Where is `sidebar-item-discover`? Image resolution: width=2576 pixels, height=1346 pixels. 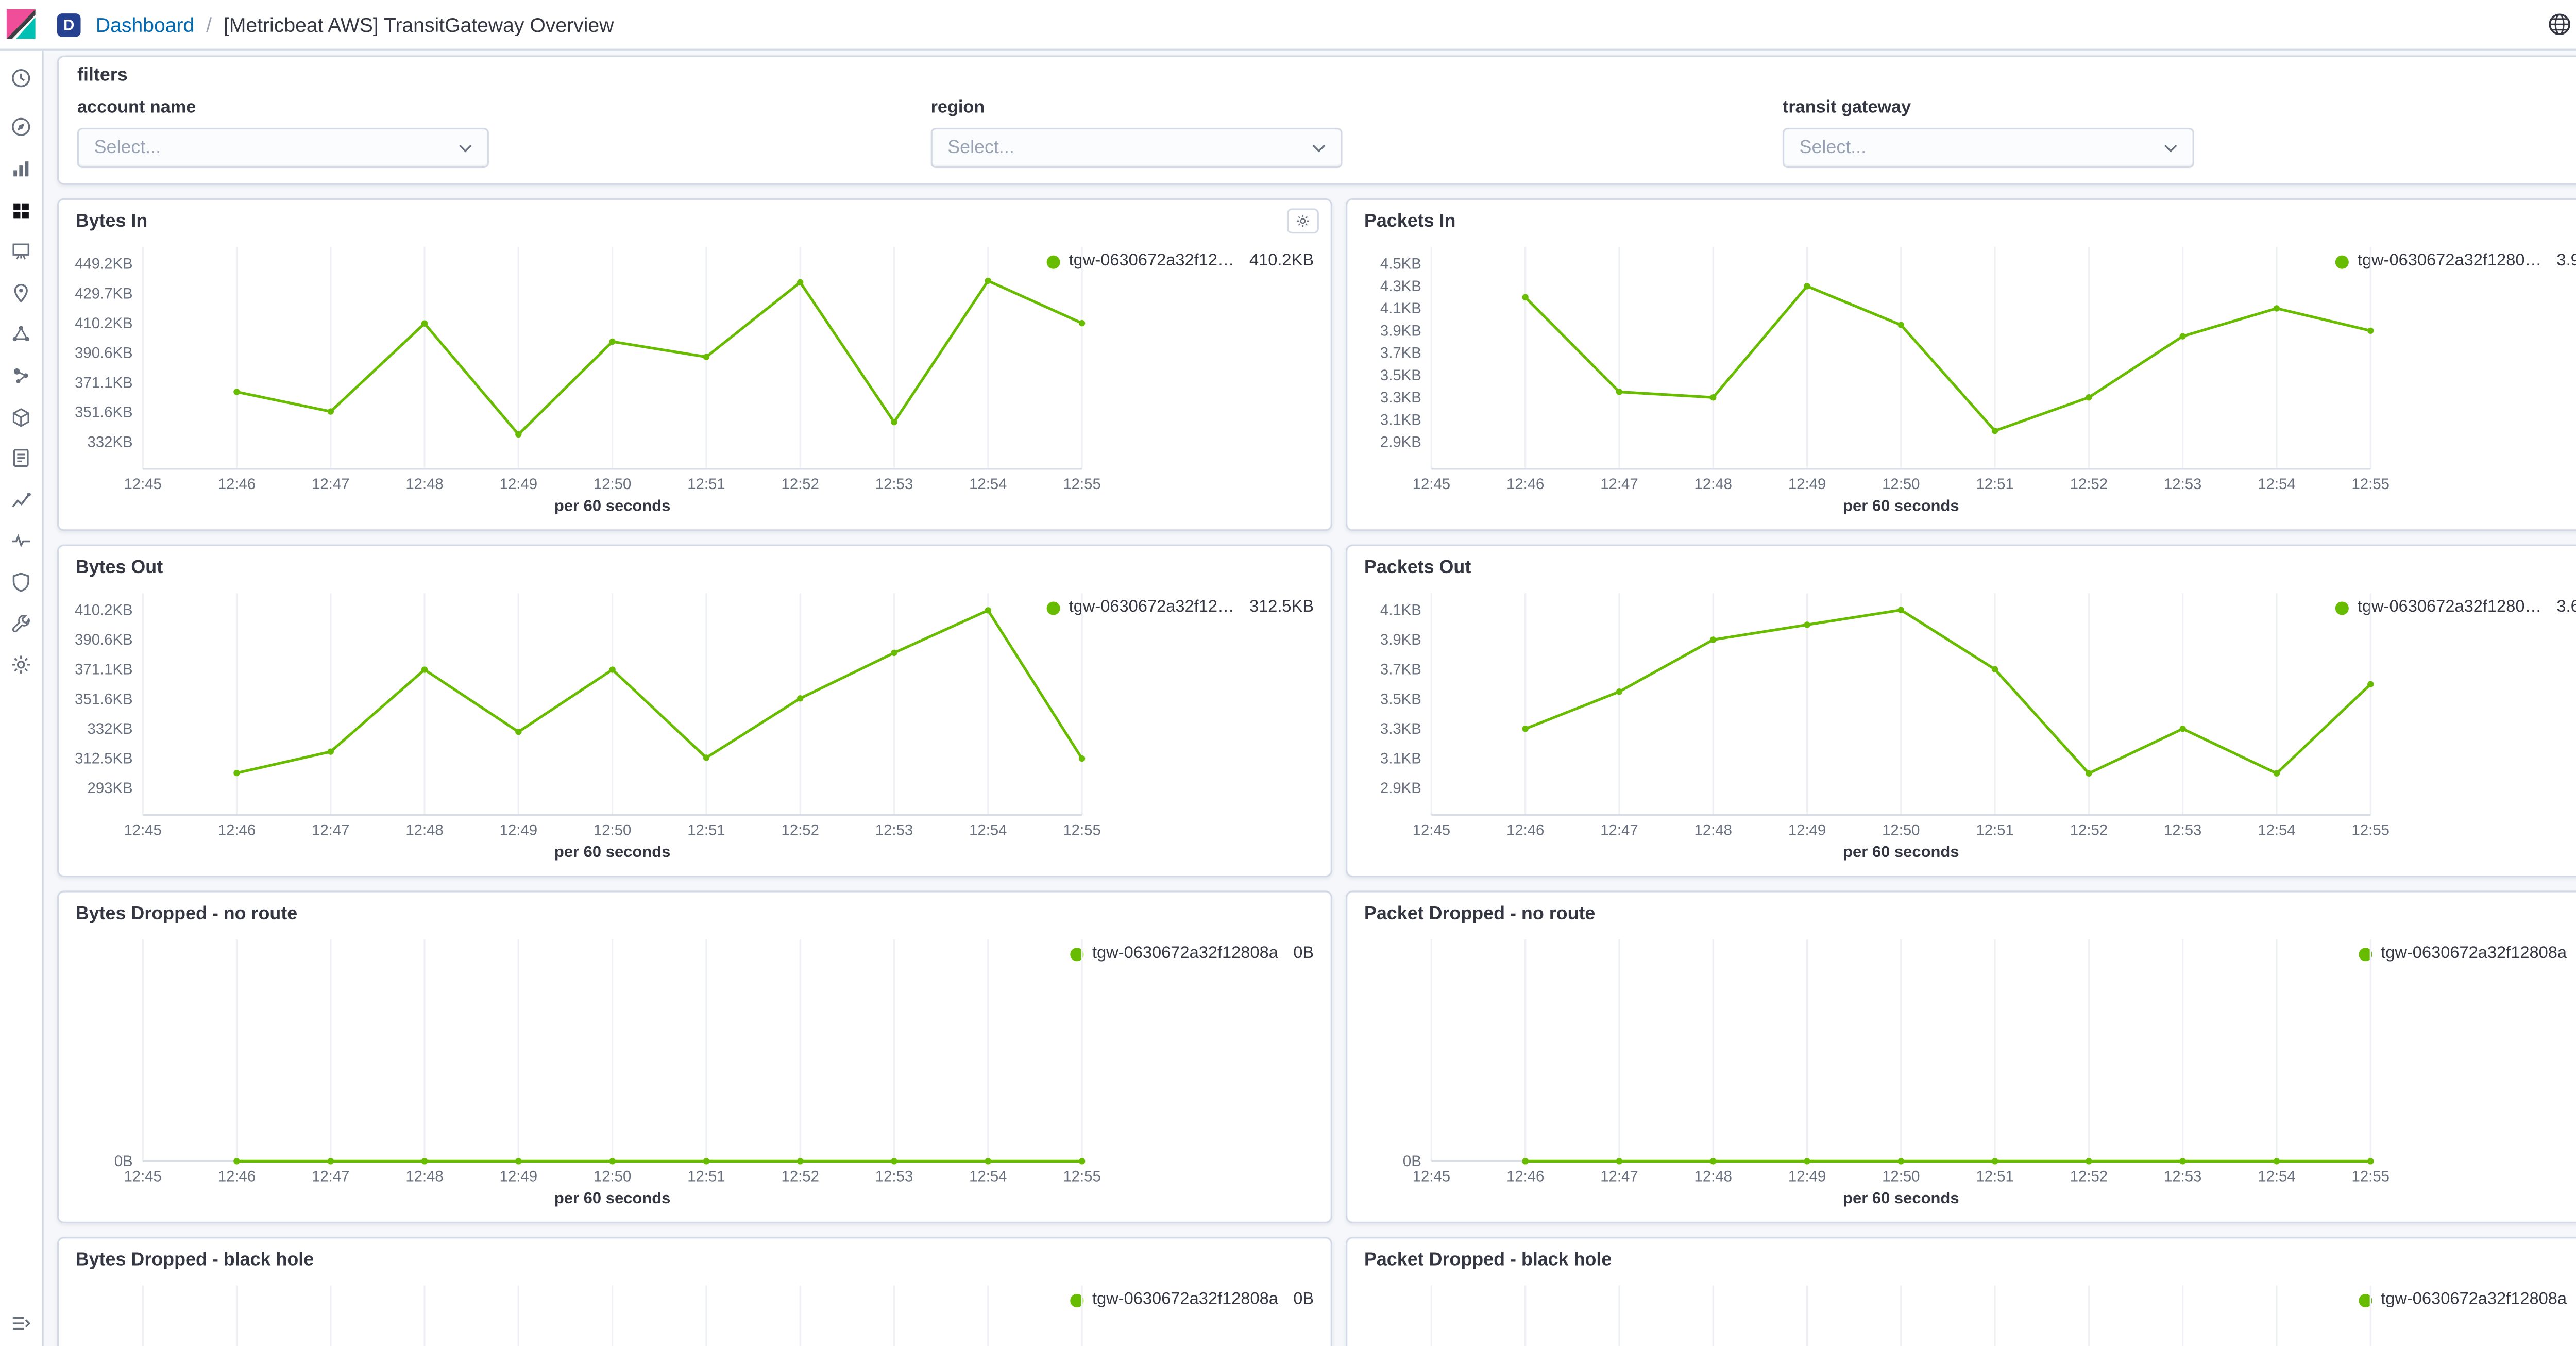
sidebar-item-discover is located at coordinates (21, 127).